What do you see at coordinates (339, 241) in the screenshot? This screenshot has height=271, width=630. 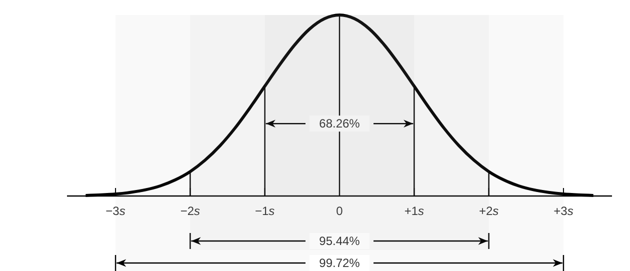 I see `band-label: 95.44%` at bounding box center [339, 241].